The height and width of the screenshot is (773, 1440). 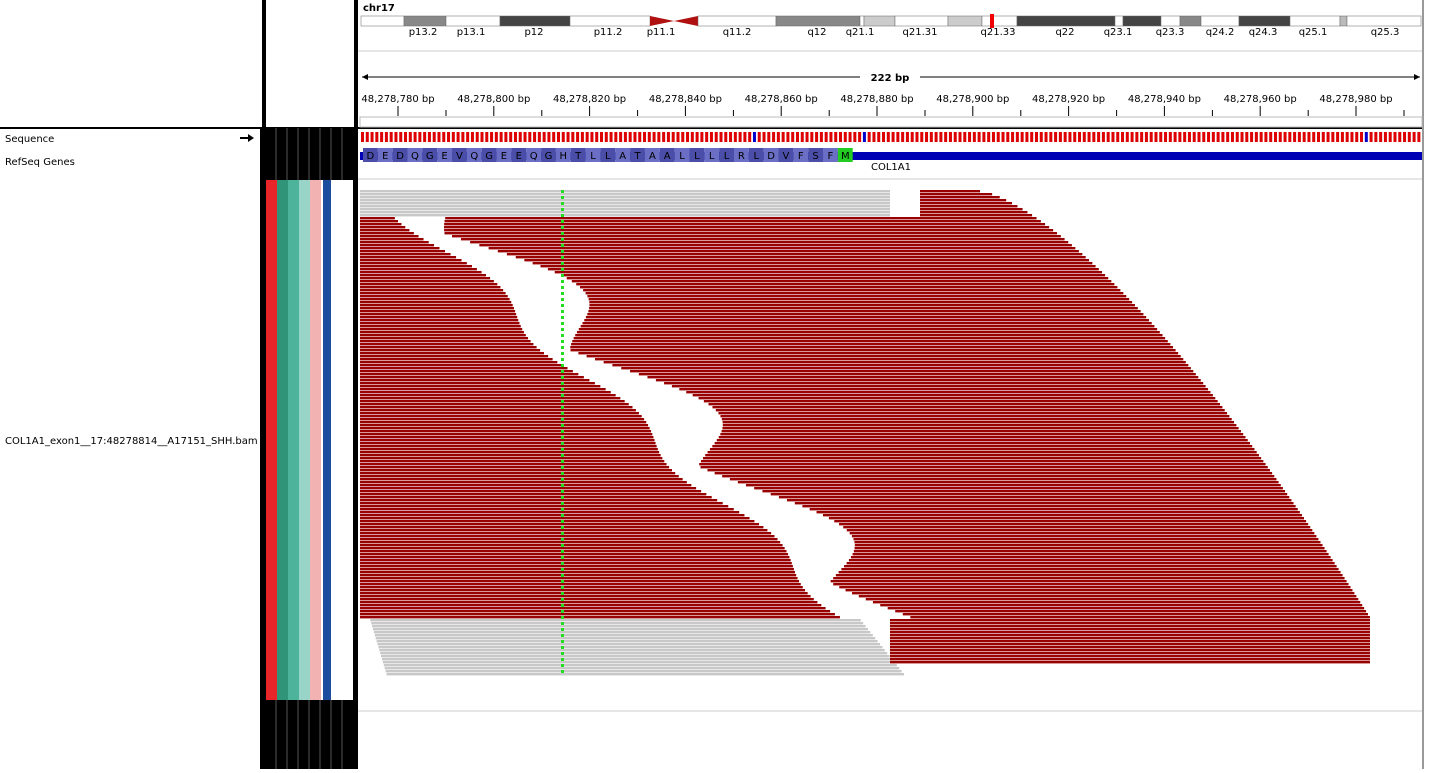 I want to click on gene-name: COL1A1, so click(x=891, y=167).